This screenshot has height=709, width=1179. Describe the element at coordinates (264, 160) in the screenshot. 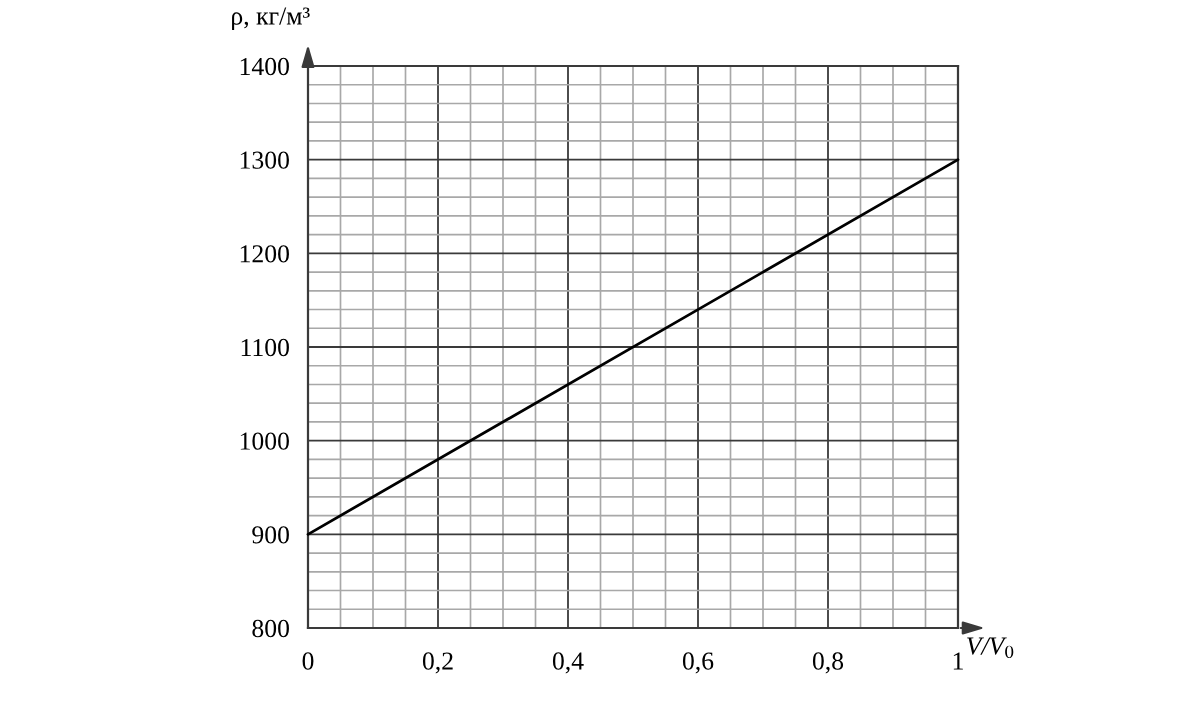

I see `y-tick-label: 1300` at that location.